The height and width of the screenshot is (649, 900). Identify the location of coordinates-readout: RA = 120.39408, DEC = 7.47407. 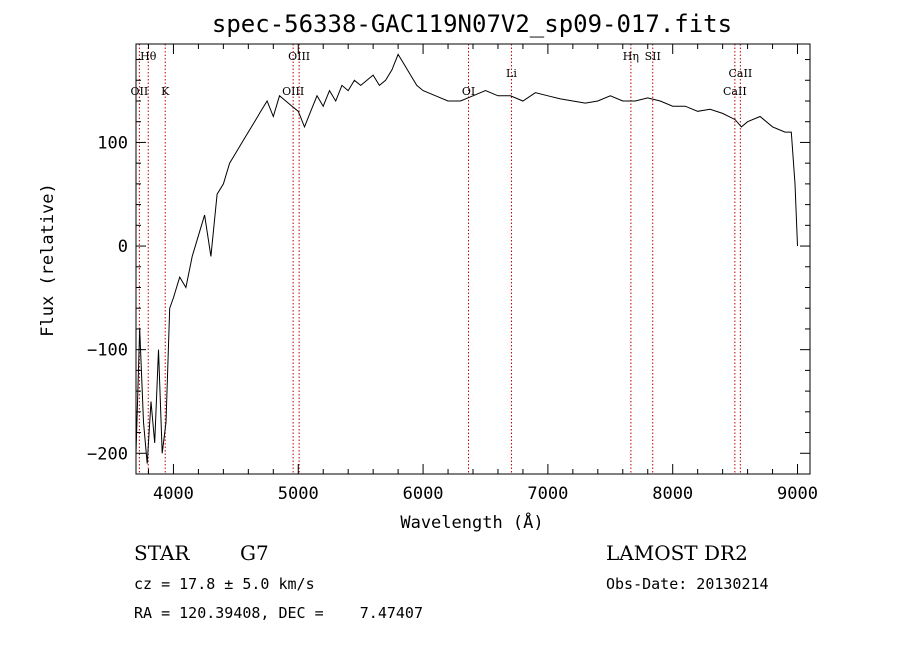
(278, 613).